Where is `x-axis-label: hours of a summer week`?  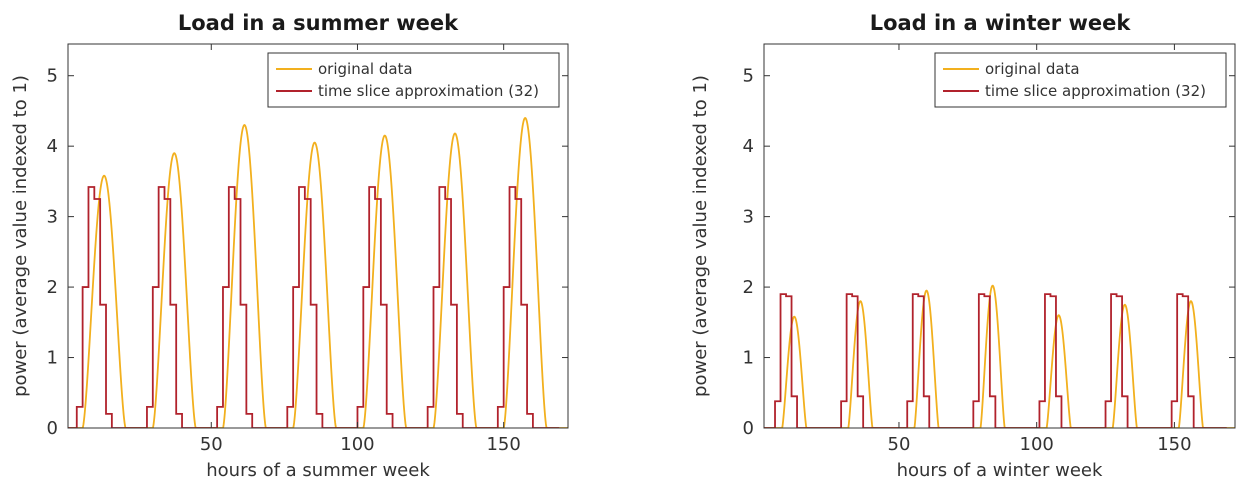 x-axis-label: hours of a summer week is located at coordinates (318, 469).